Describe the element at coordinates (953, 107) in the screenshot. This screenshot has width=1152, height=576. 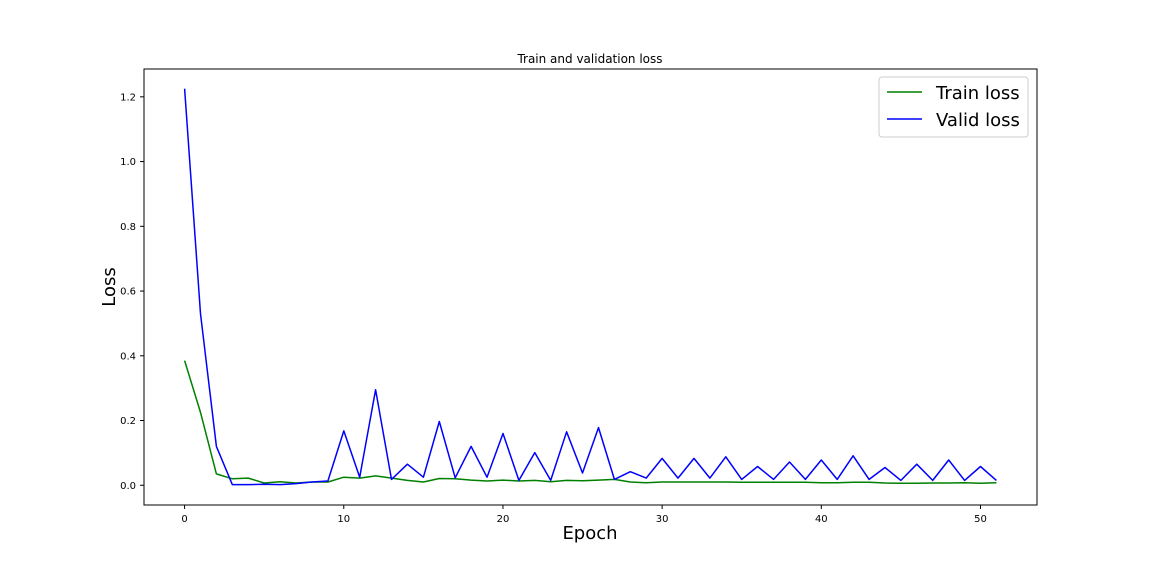
I see `legend: Train loss Valid loss` at that location.